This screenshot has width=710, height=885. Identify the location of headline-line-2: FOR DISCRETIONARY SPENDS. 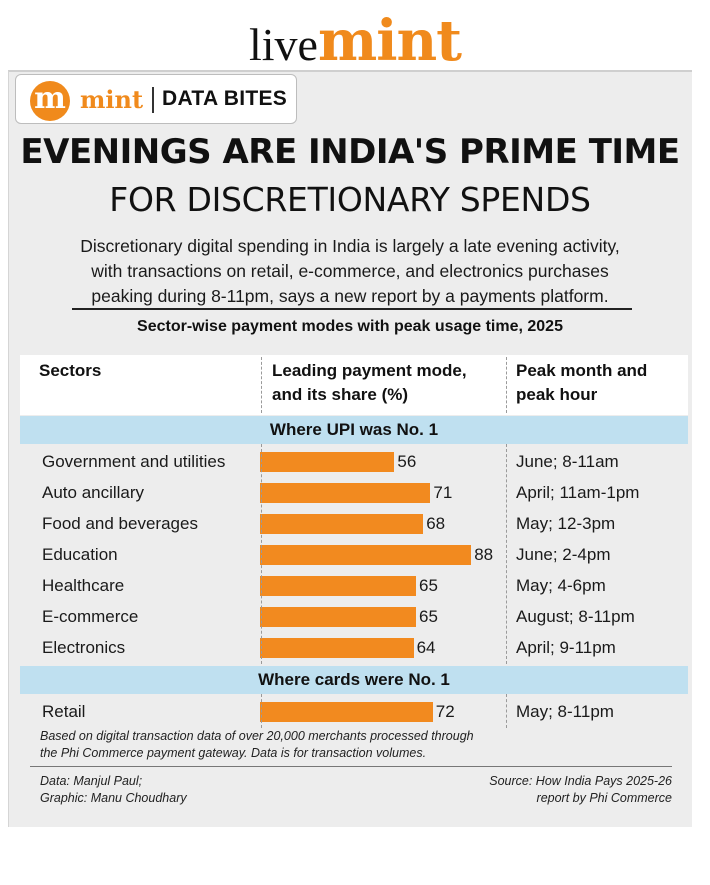
(350, 199).